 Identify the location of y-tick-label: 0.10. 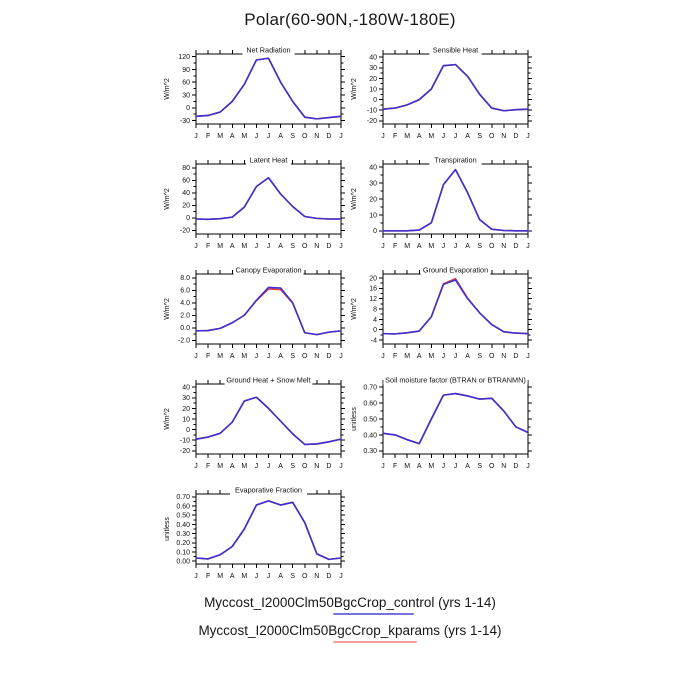
(183, 552).